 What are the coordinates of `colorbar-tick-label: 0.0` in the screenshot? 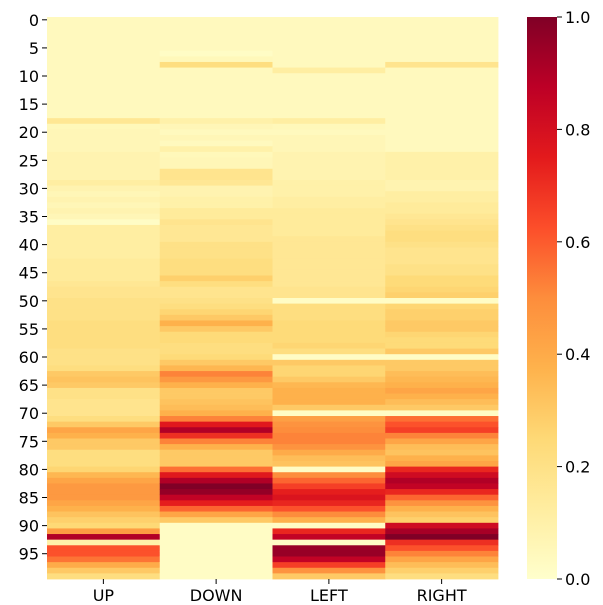 It's located at (577, 579).